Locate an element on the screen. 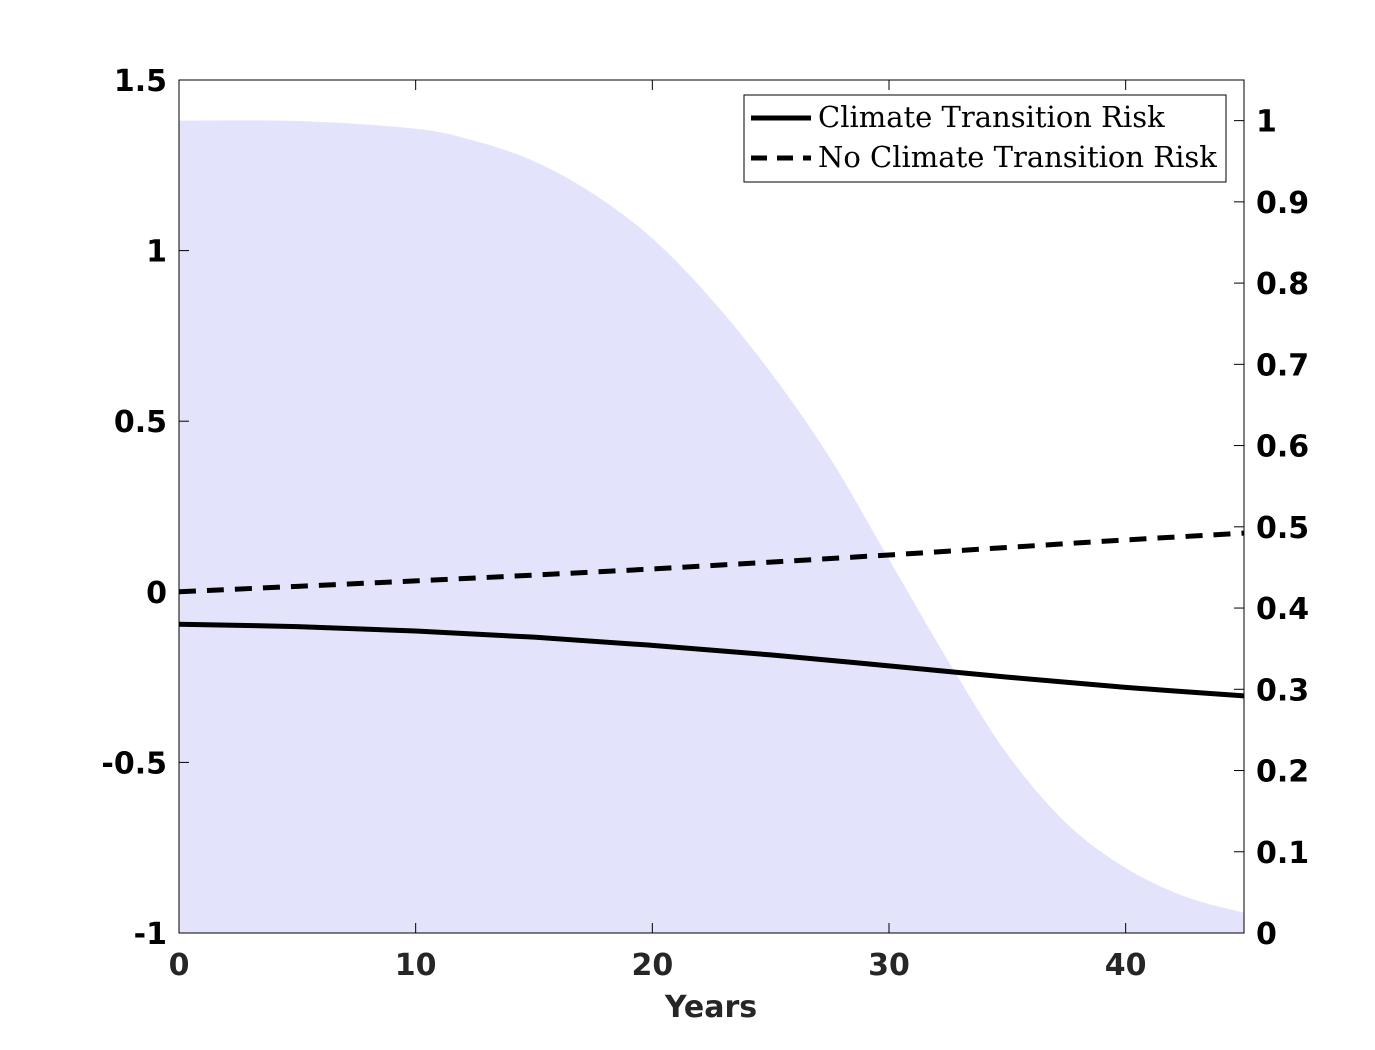 The height and width of the screenshot is (1050, 1375). legend-box is located at coordinates (985, 138).